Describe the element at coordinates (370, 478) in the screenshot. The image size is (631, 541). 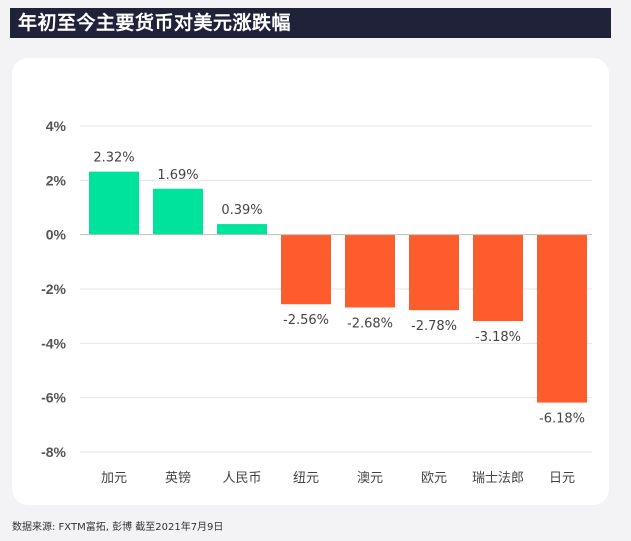
I see `category-label: 澳元` at that location.